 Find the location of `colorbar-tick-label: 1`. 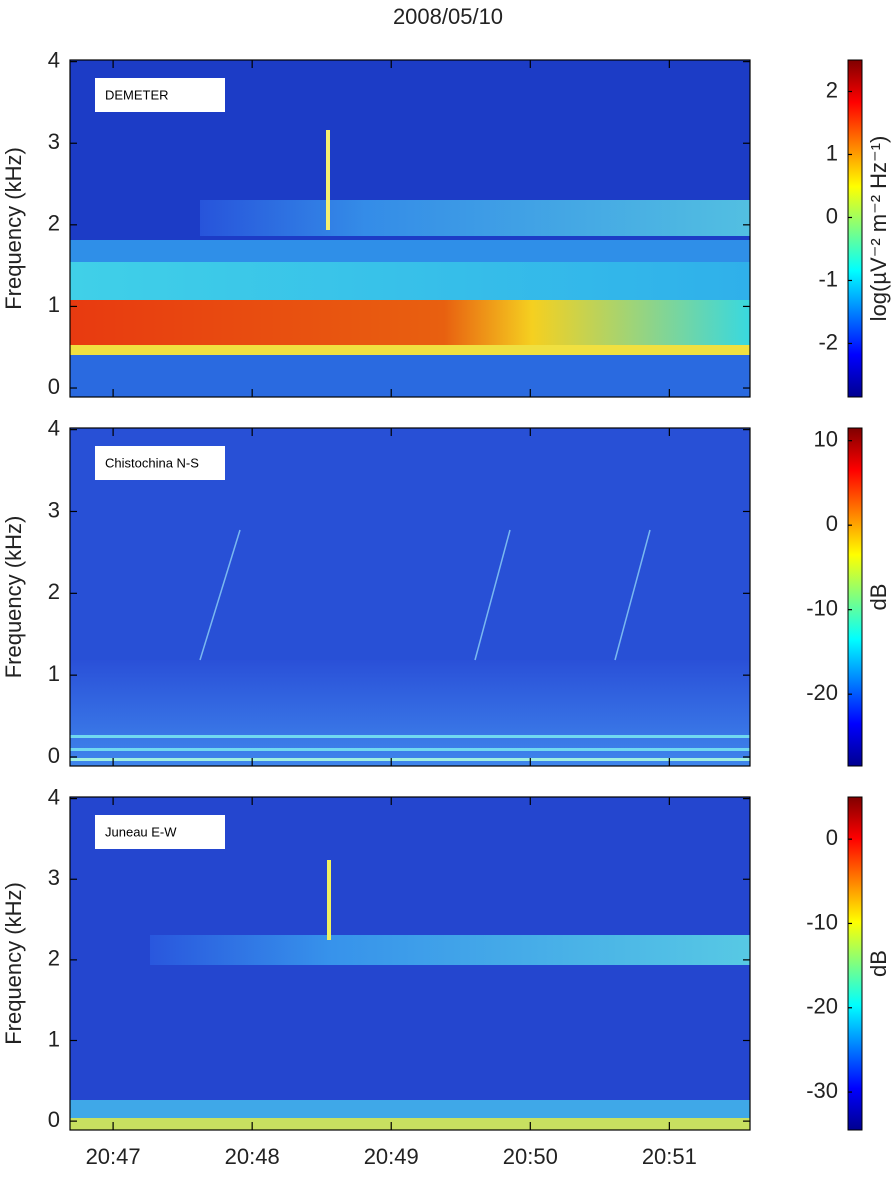

colorbar-tick-label: 1 is located at coordinates (832, 152).